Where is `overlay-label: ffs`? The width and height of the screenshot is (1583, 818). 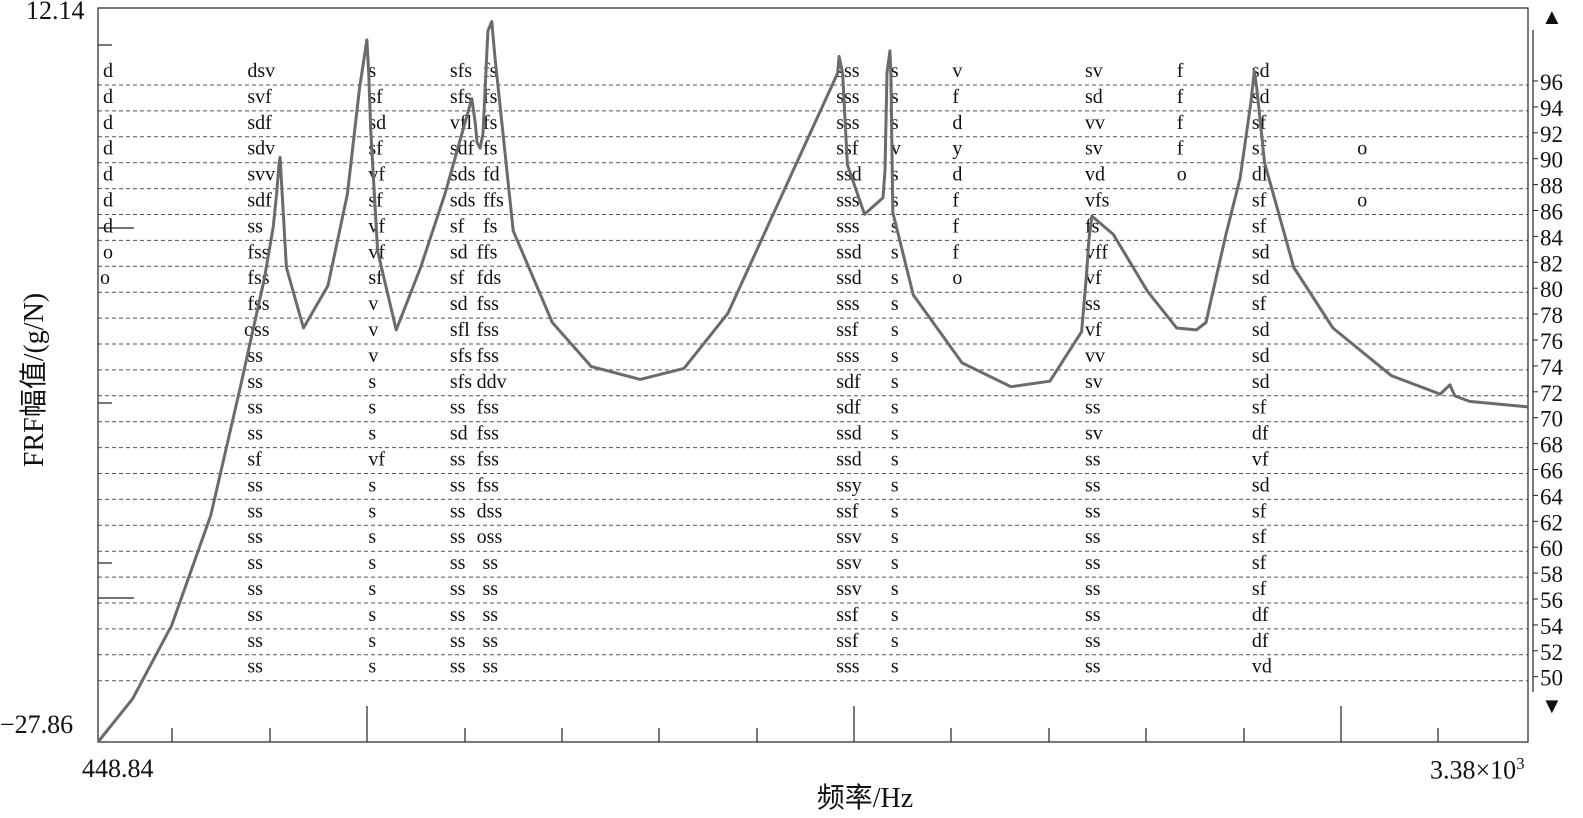 overlay-label: ffs is located at coordinates (493, 201).